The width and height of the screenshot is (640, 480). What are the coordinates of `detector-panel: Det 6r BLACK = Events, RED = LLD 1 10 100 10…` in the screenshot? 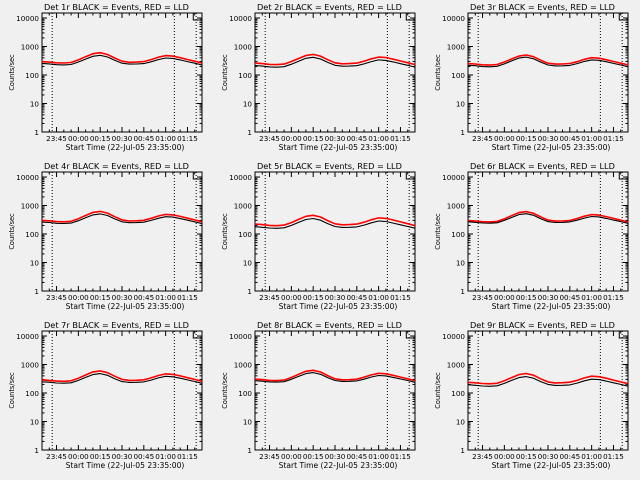 It's located at (531, 236).